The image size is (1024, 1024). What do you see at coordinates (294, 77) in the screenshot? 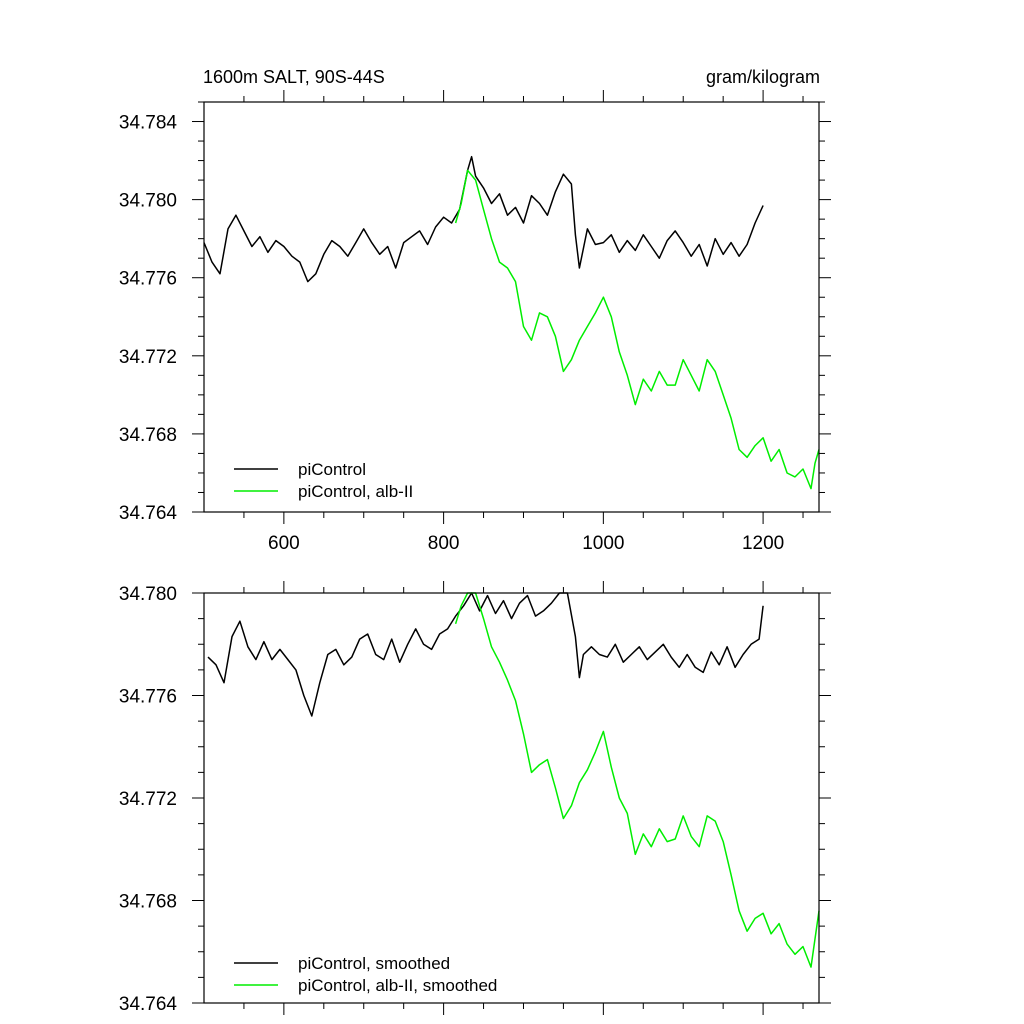
I see `top-panel-title: 1600m SALT, 90S-44S` at bounding box center [294, 77].